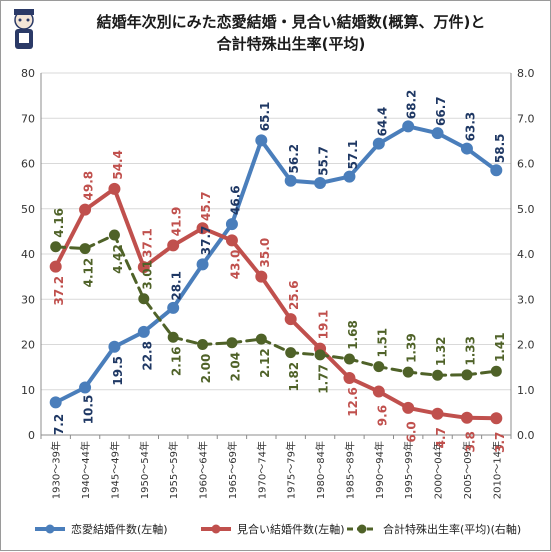 The height and width of the screenshot is (552, 551). What do you see at coordinates (526, 73) in the screenshot?
I see `y-right-tick-label: 8.0` at bounding box center [526, 73].